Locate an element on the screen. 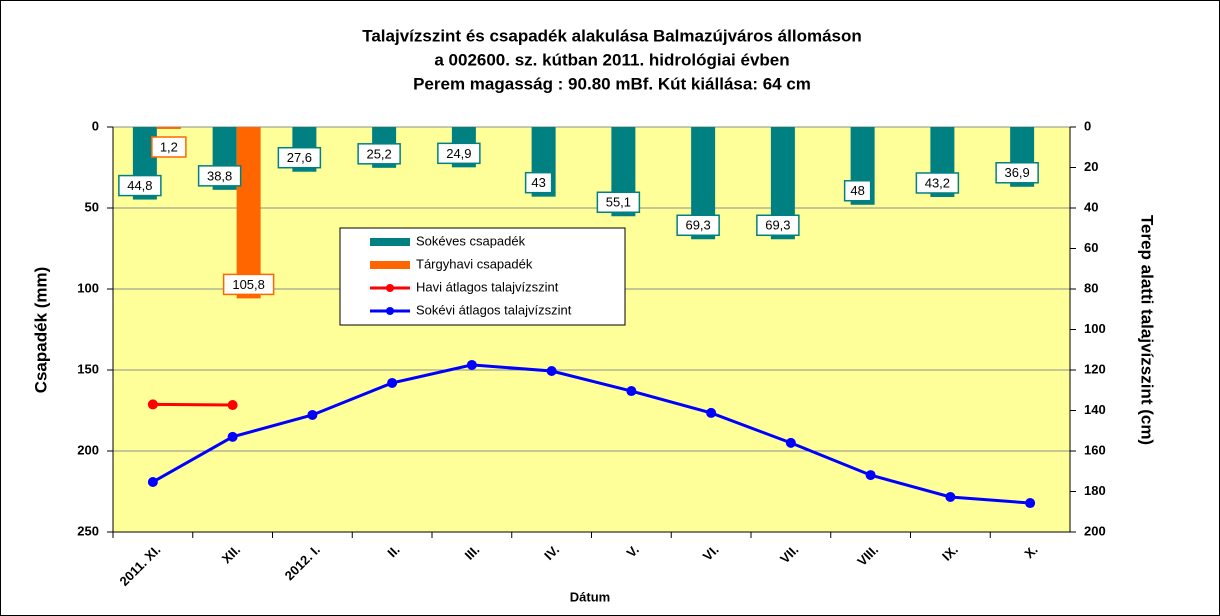  data-label: 25,2 is located at coordinates (378, 153).